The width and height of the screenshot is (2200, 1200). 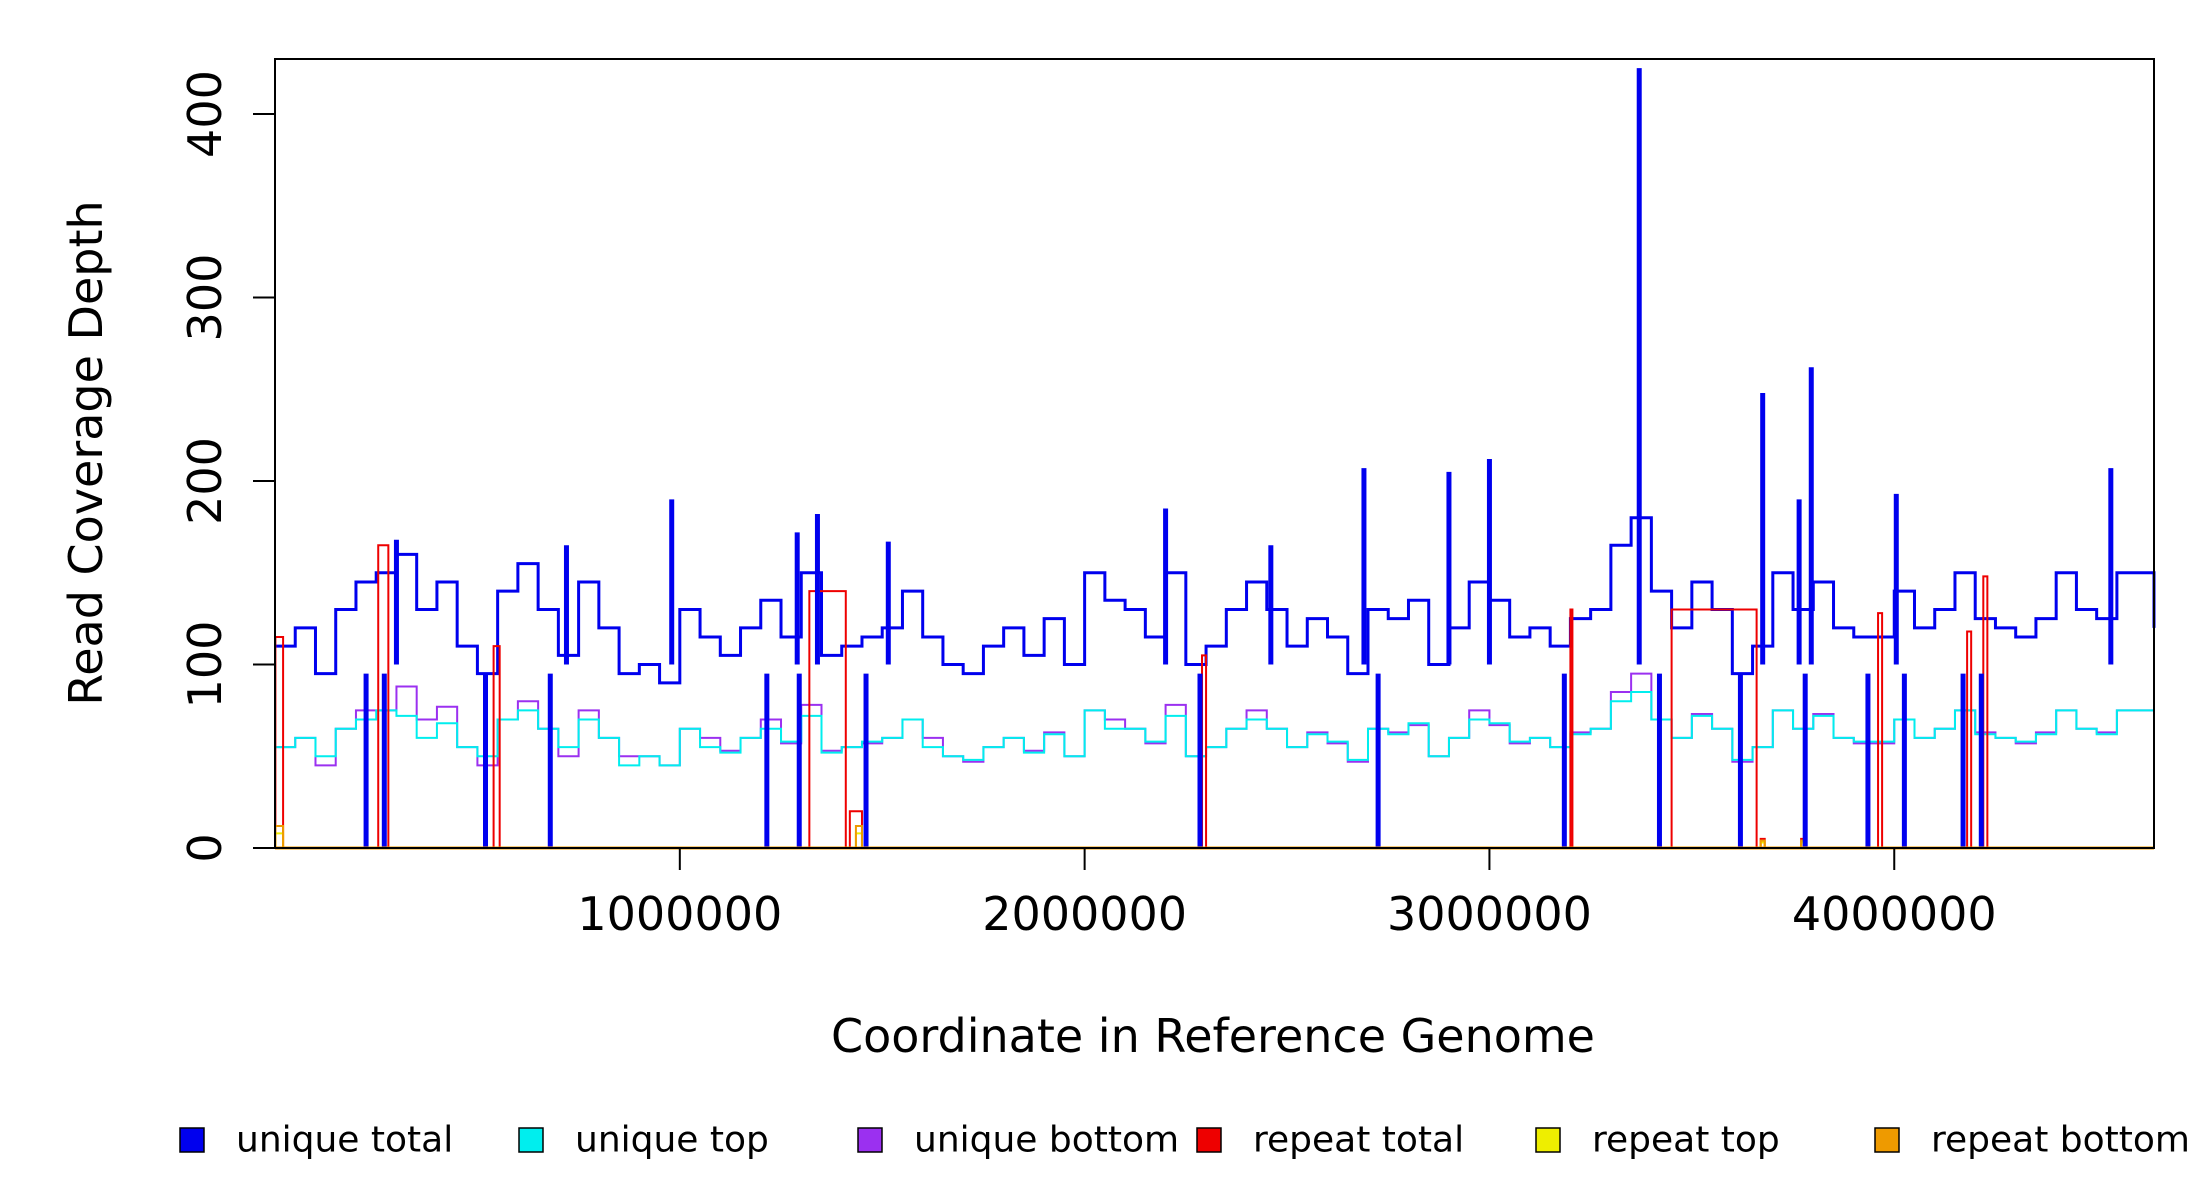 What do you see at coordinates (1084, 914) in the screenshot?
I see `x-tick-label-1: 2000000` at bounding box center [1084, 914].